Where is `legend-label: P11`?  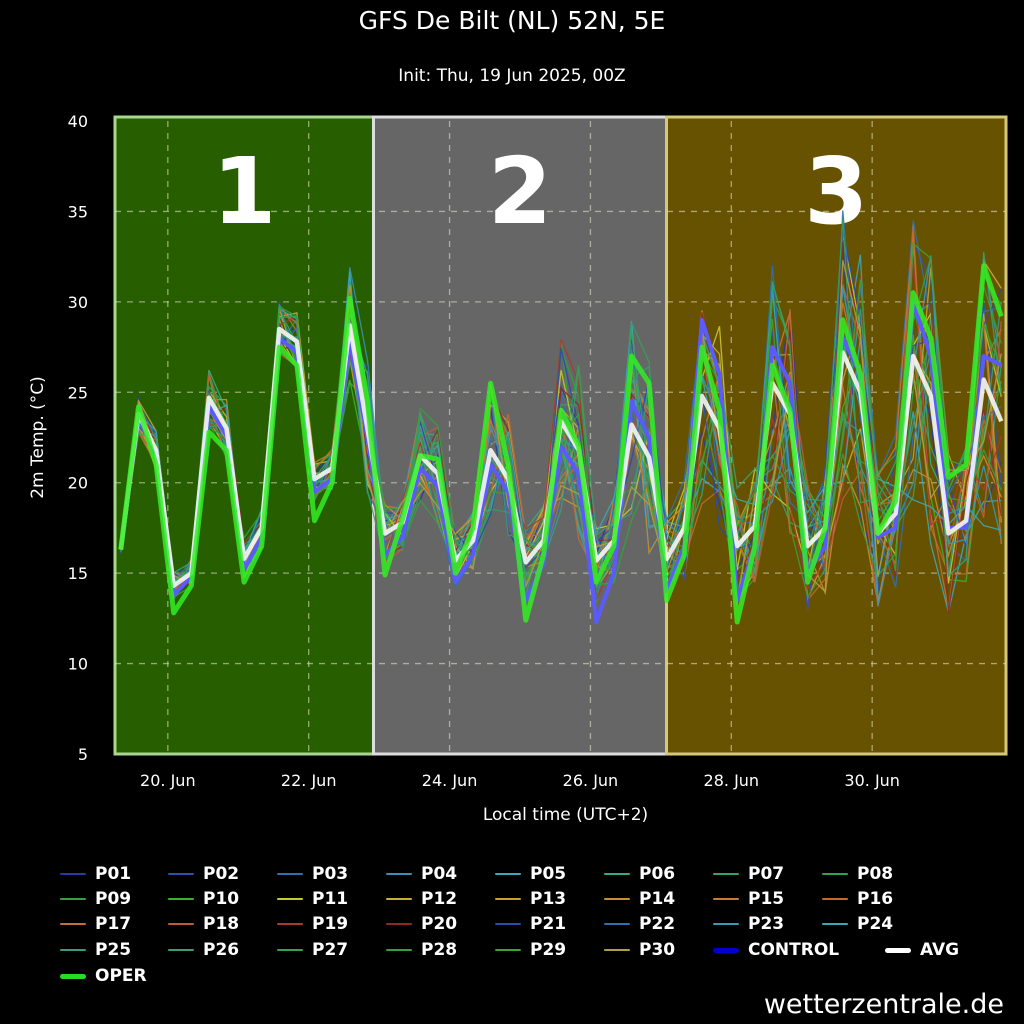
legend-label: P11 is located at coordinates (330, 899).